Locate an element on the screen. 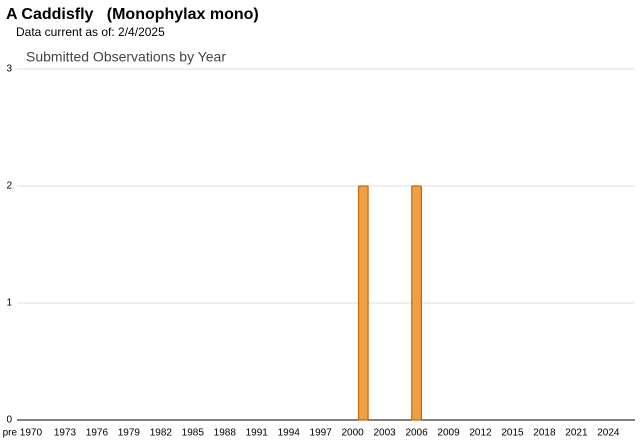  x-tick-label: 1988 is located at coordinates (225, 433).